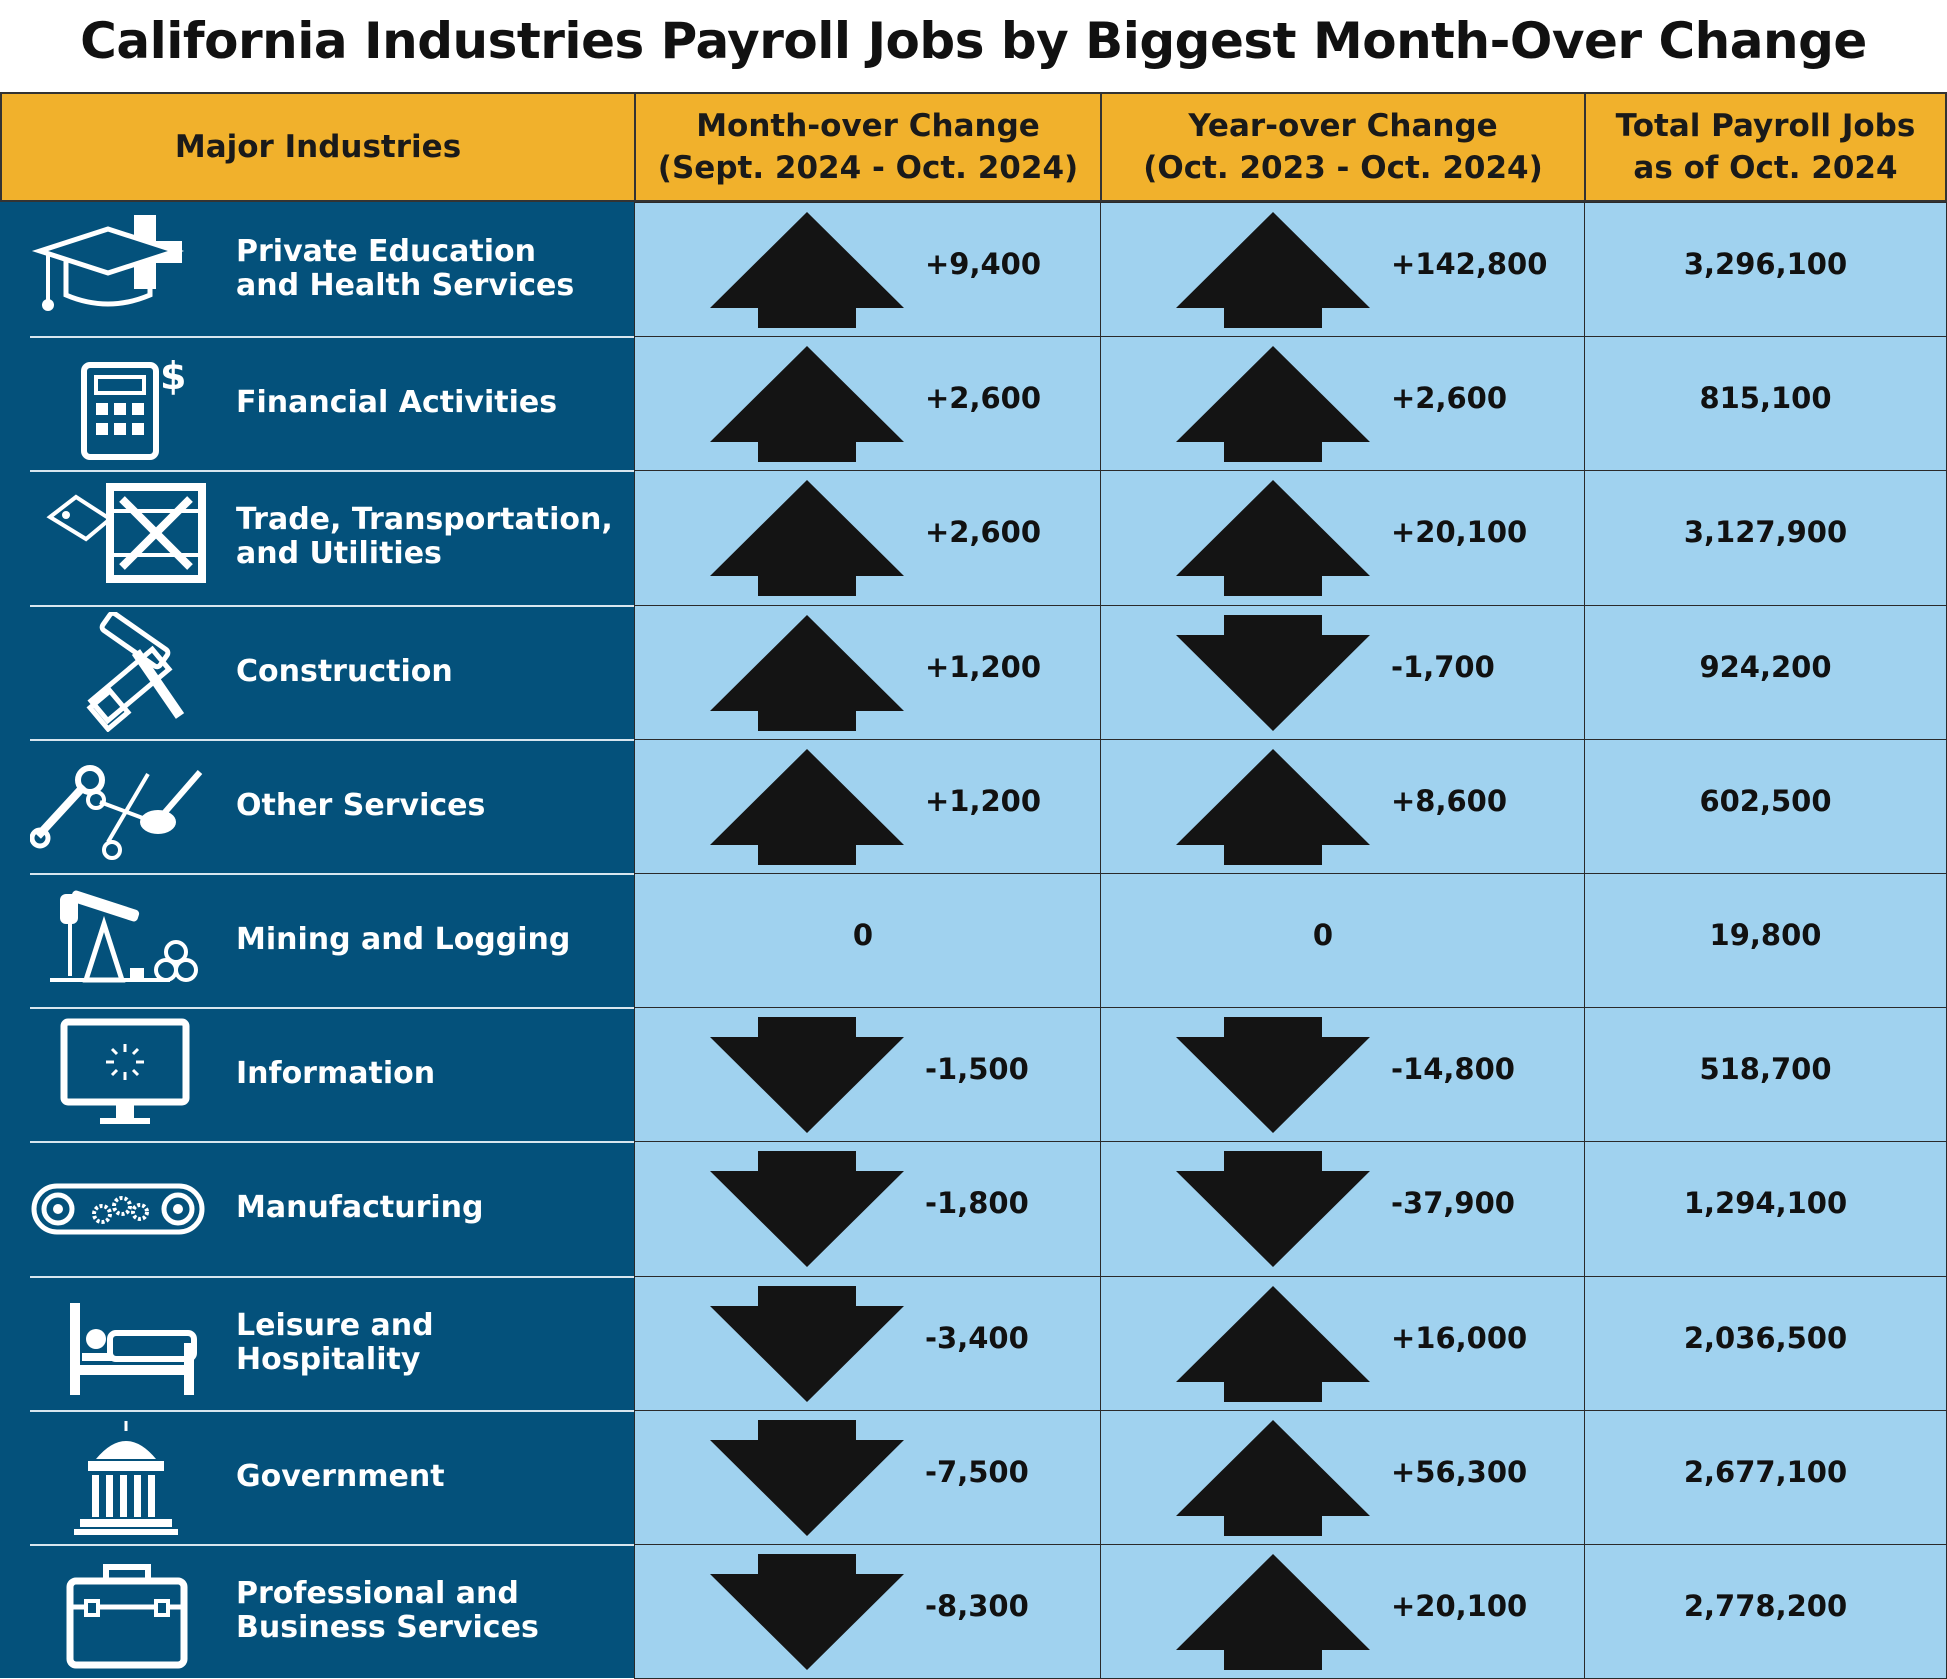  Describe the element at coordinates (1443, 666) in the screenshot. I see `year-over-value: -1,700` at that location.